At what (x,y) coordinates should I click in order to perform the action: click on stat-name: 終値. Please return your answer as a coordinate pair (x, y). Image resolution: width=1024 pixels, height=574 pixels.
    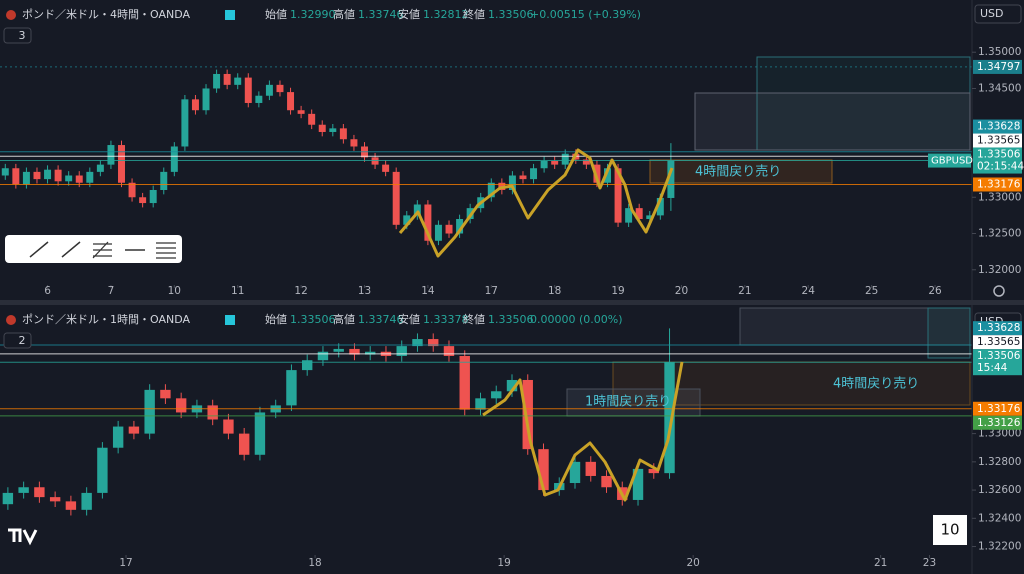
    Looking at the image, I should click on (474, 14).